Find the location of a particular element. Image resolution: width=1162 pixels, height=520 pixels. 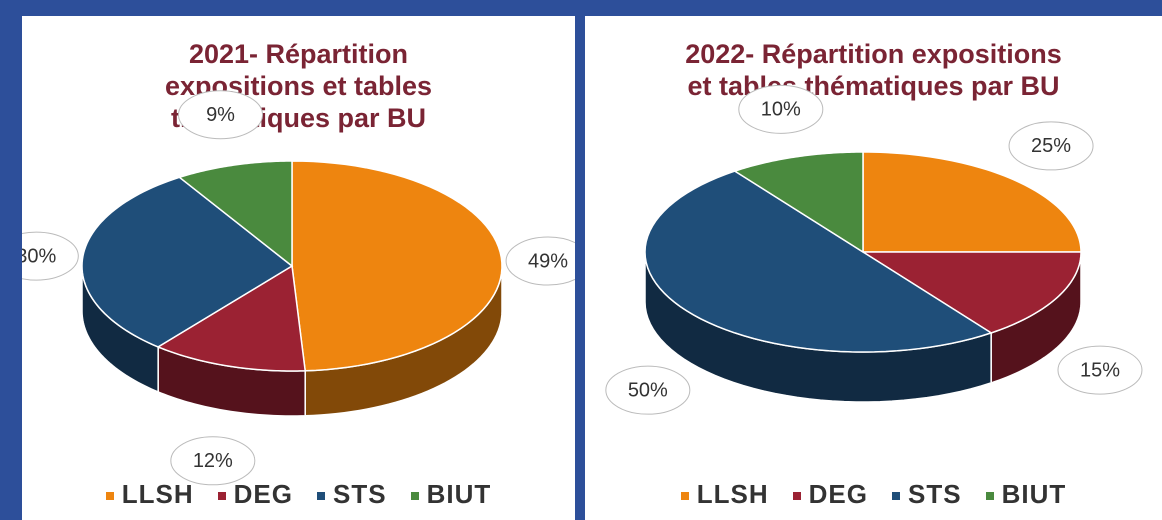

data-label: 12% is located at coordinates (213, 461).